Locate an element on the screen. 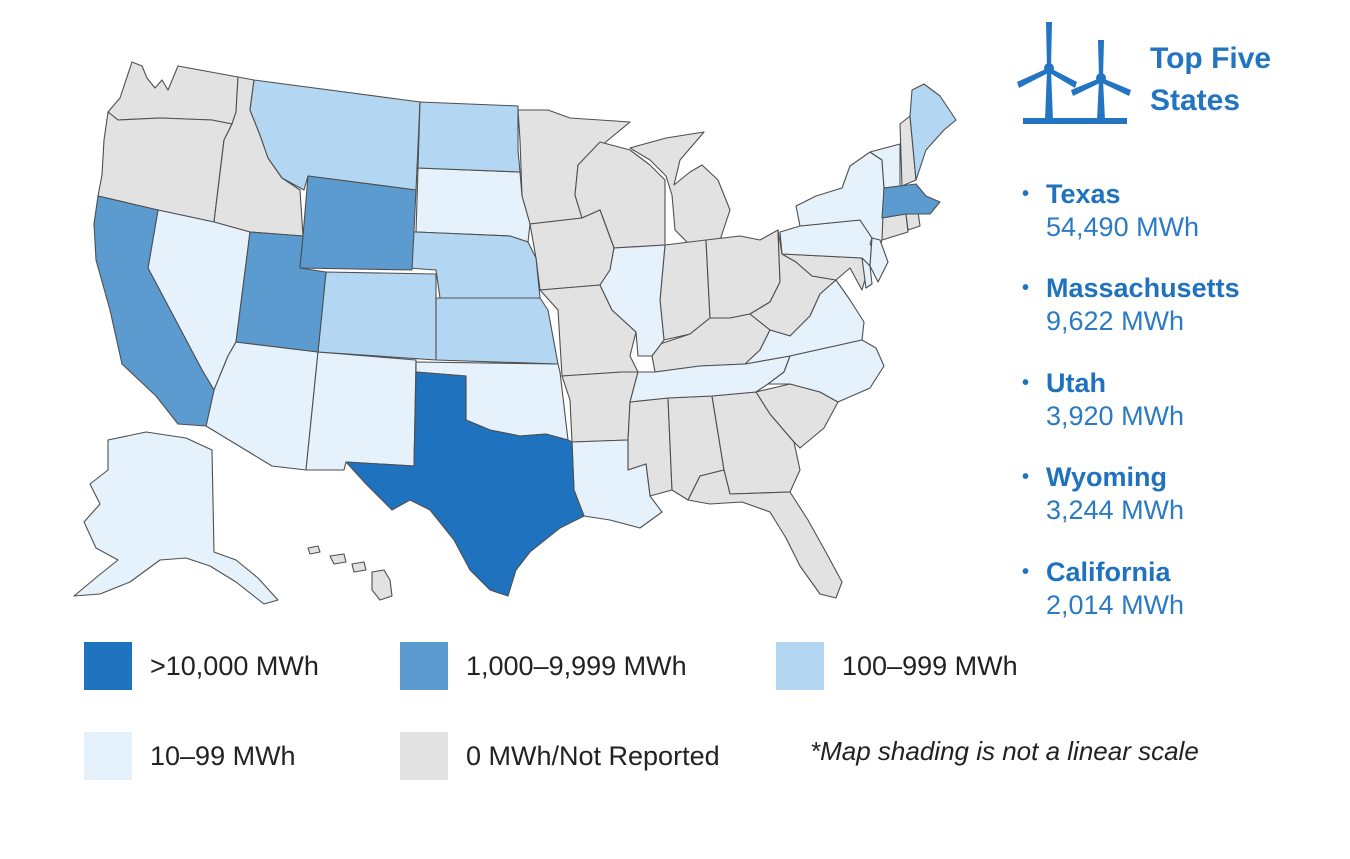  state-wyoming is located at coordinates (358, 223).